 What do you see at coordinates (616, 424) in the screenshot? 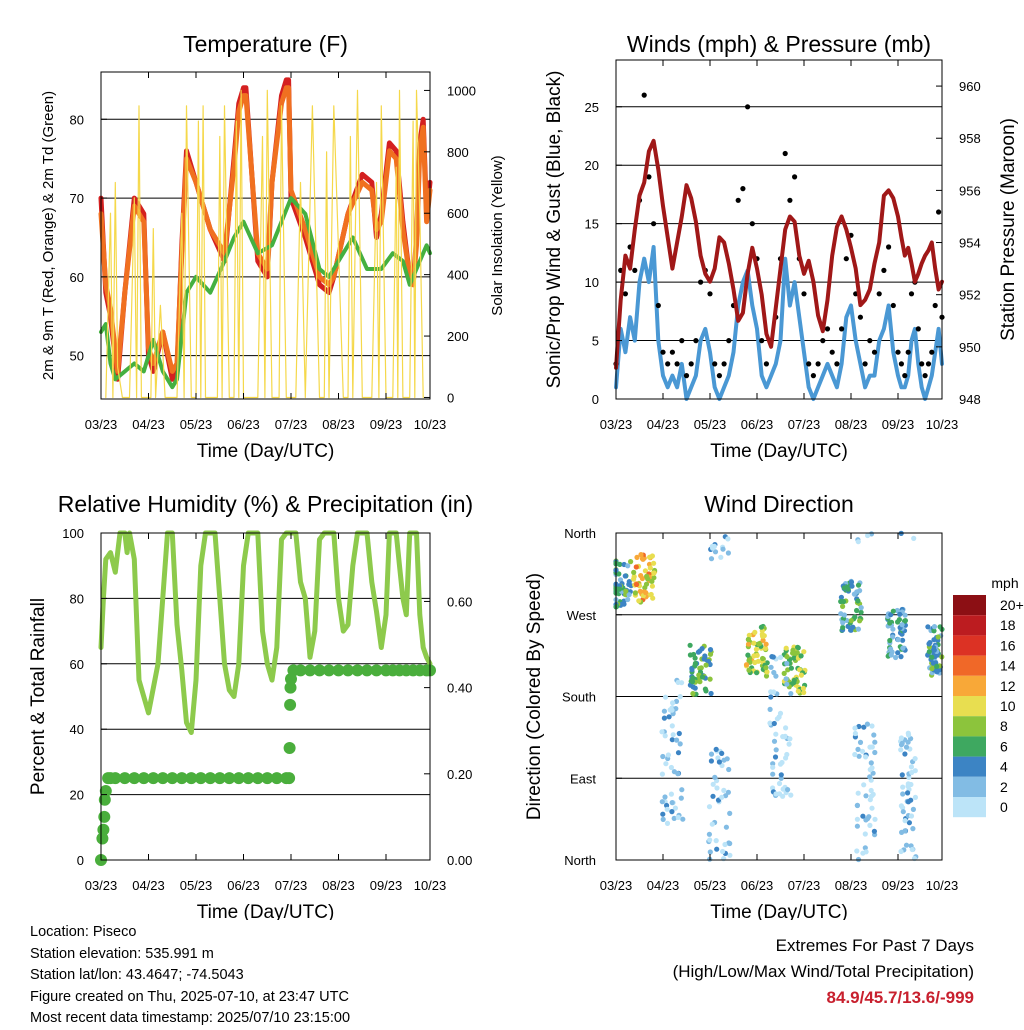
I see `x-tick-label: 03/23` at bounding box center [616, 424].